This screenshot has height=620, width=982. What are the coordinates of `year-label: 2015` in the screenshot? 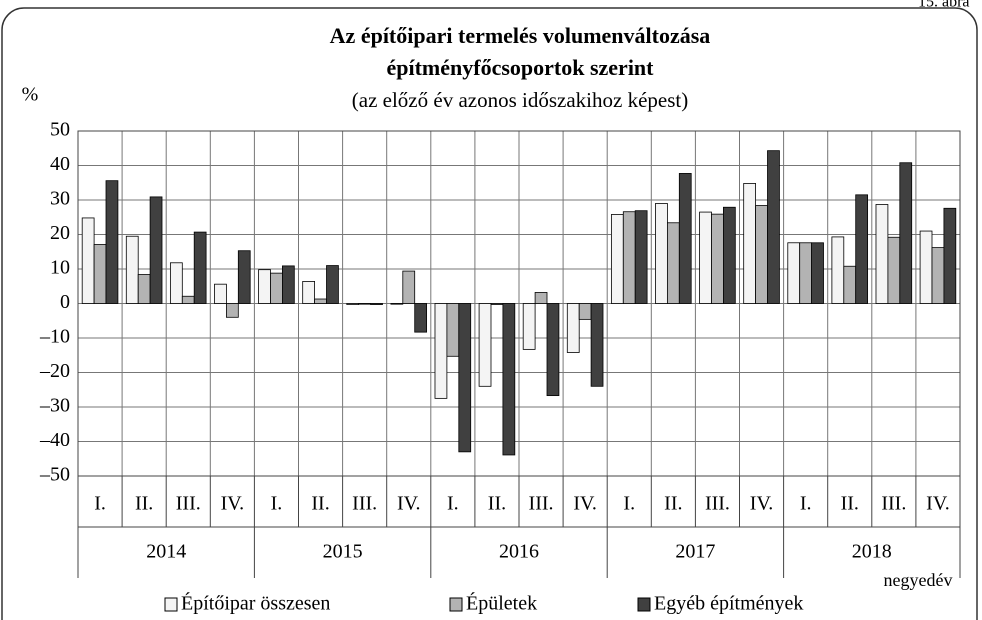 It's located at (343, 552).